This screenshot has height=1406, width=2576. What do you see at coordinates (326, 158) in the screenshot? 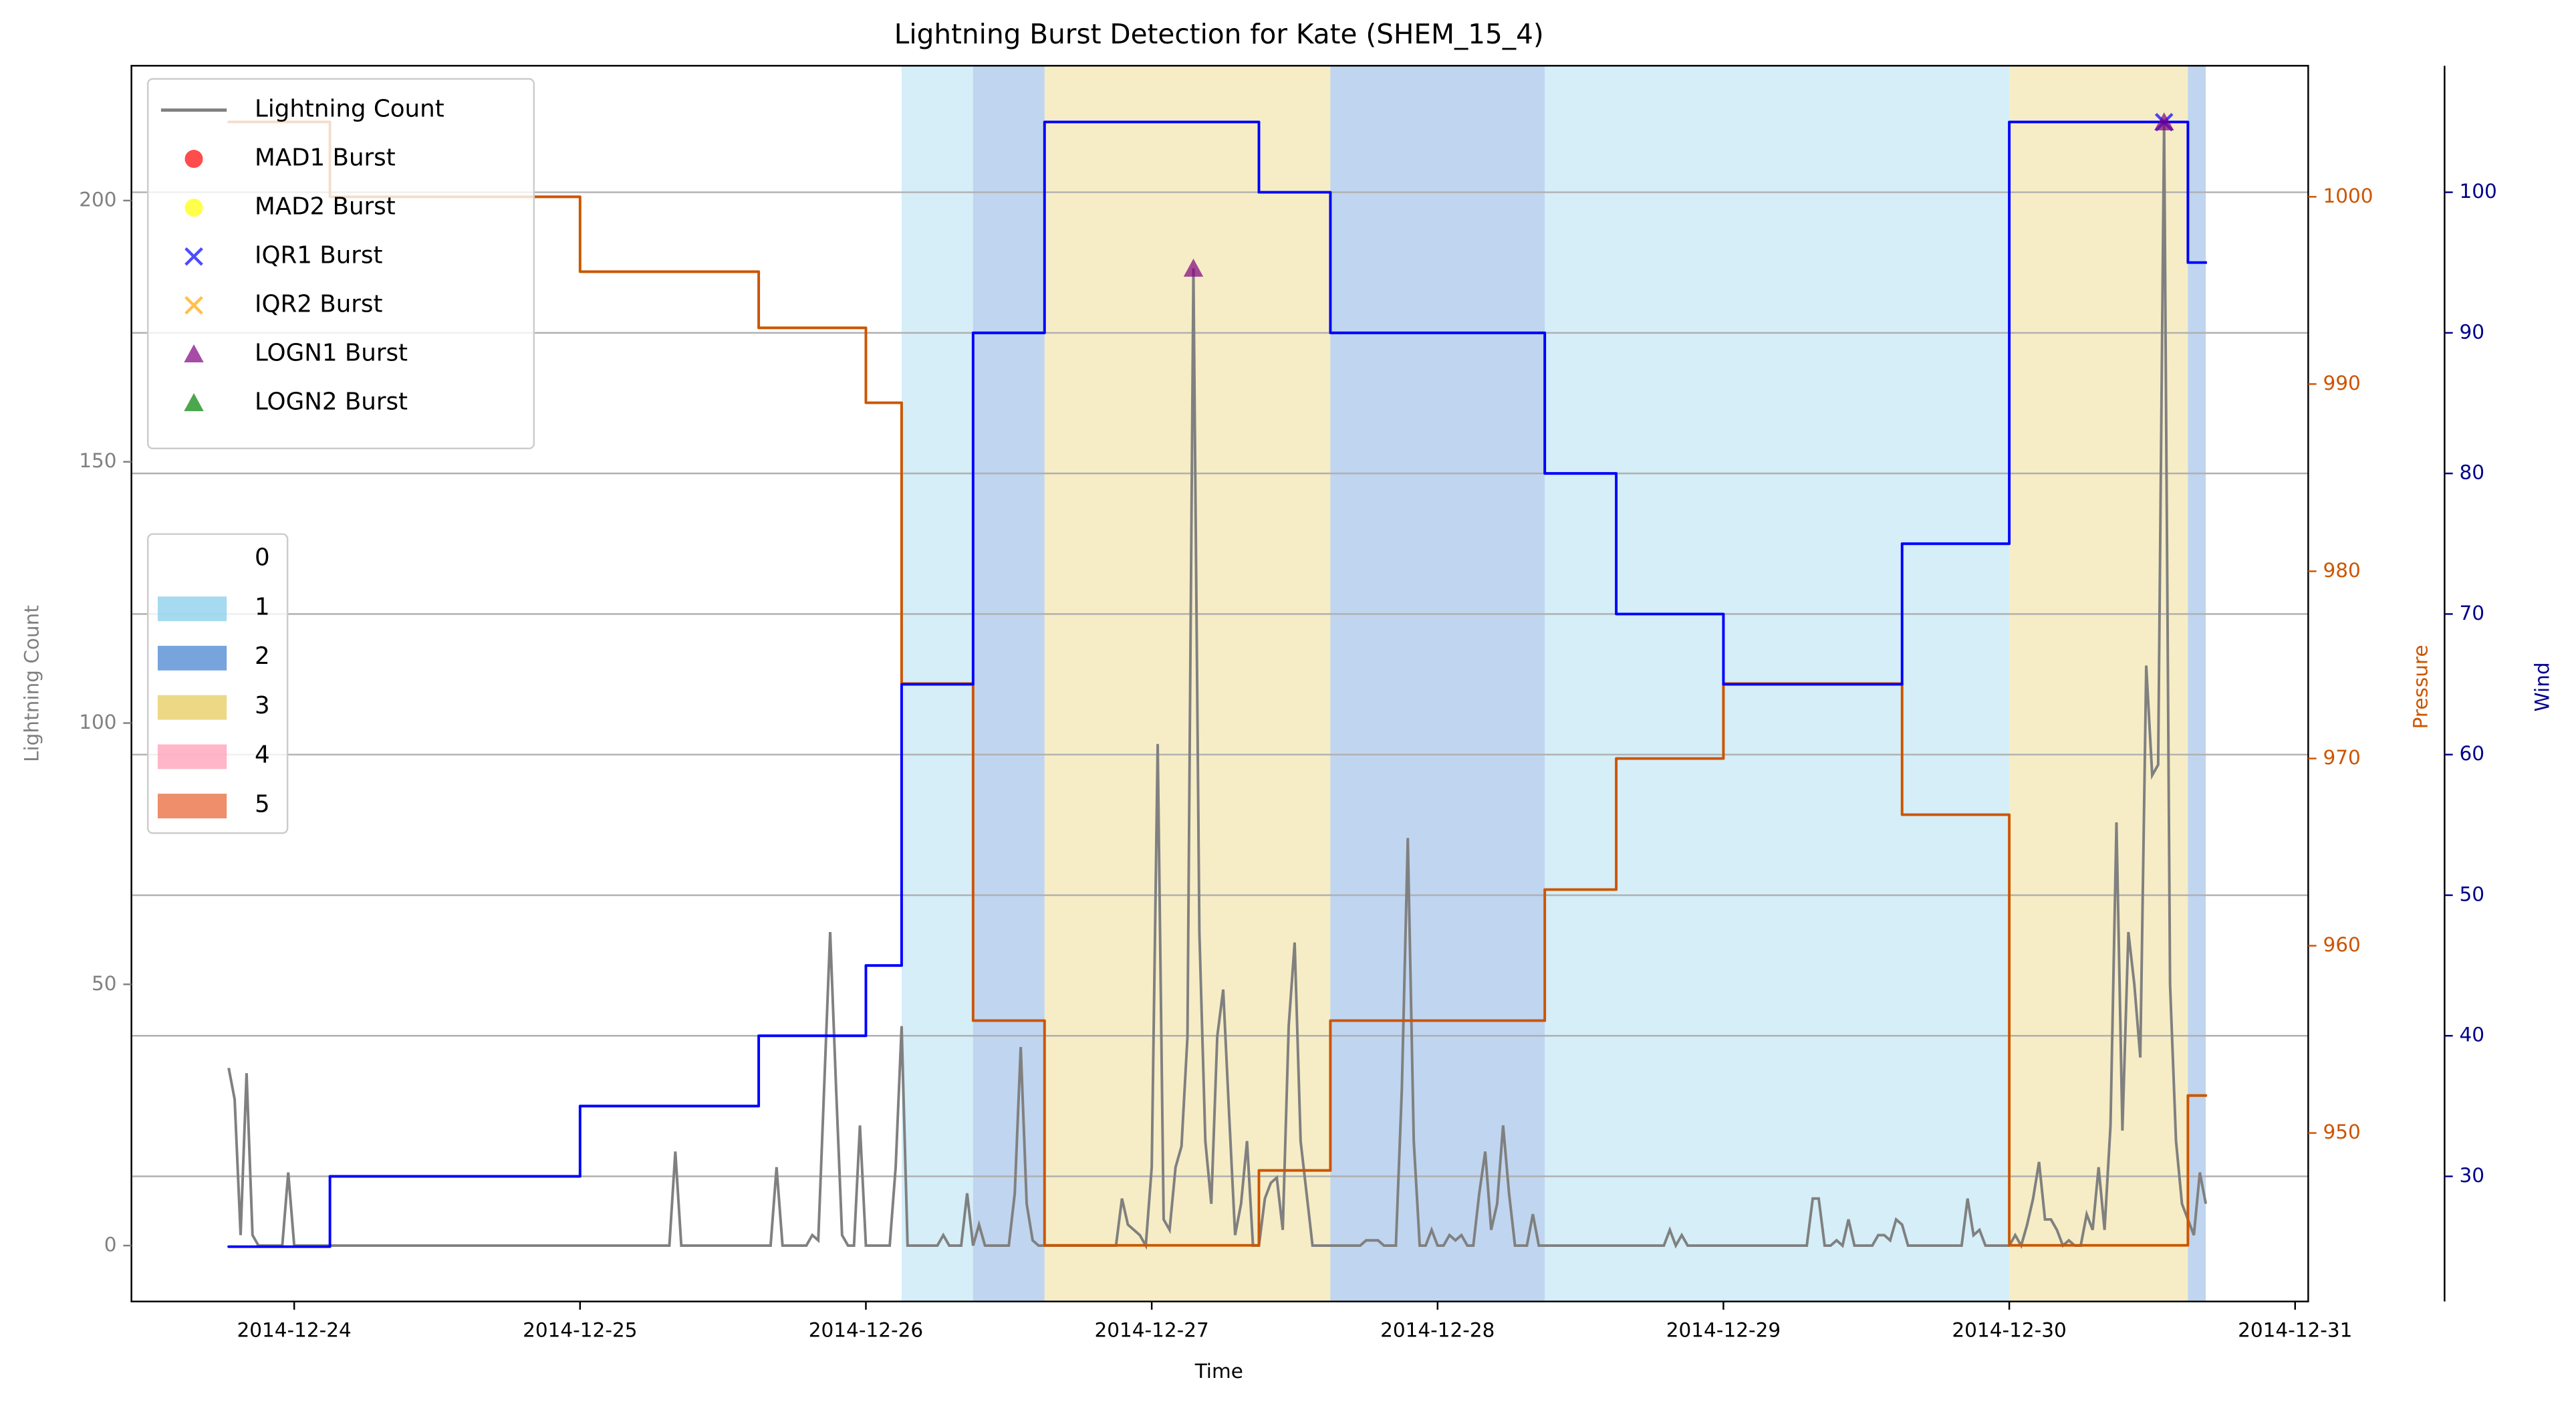
I see `legend-label: MAD1 Burst` at bounding box center [326, 158].